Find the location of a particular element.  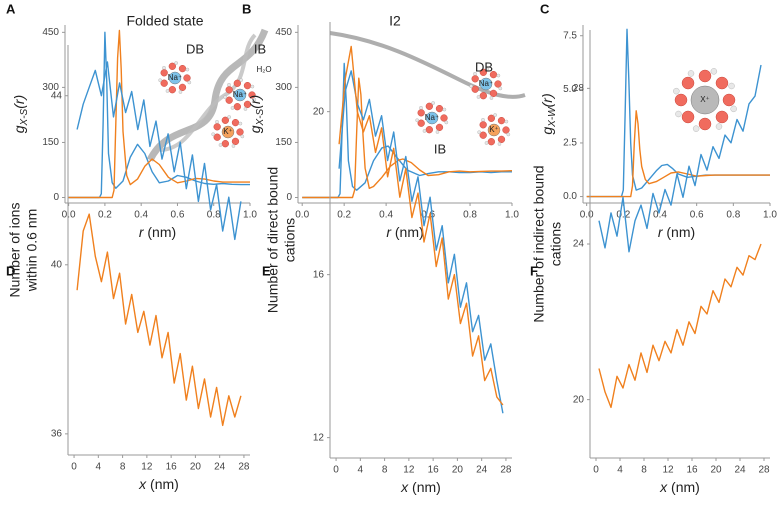

annotation: H₂O is located at coordinates (263, 69).